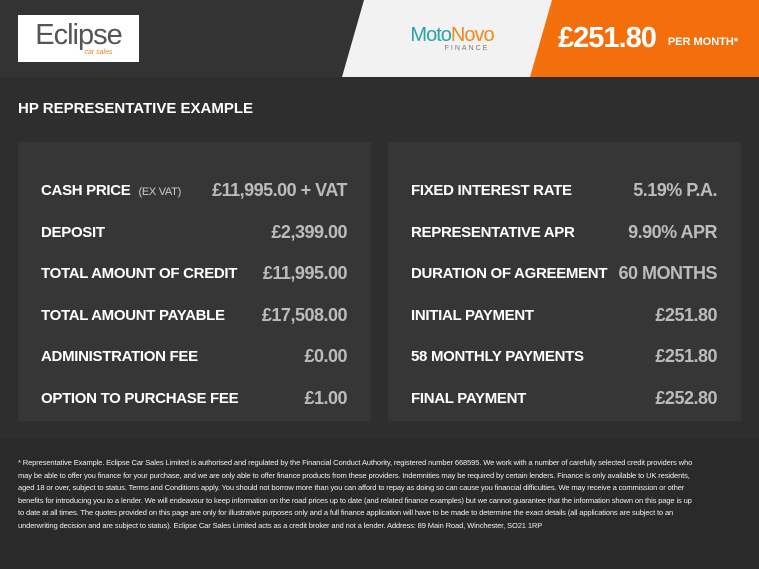 This screenshot has height=569, width=759. What do you see at coordinates (325, 356) in the screenshot?
I see `row-value: £0.00` at bounding box center [325, 356].